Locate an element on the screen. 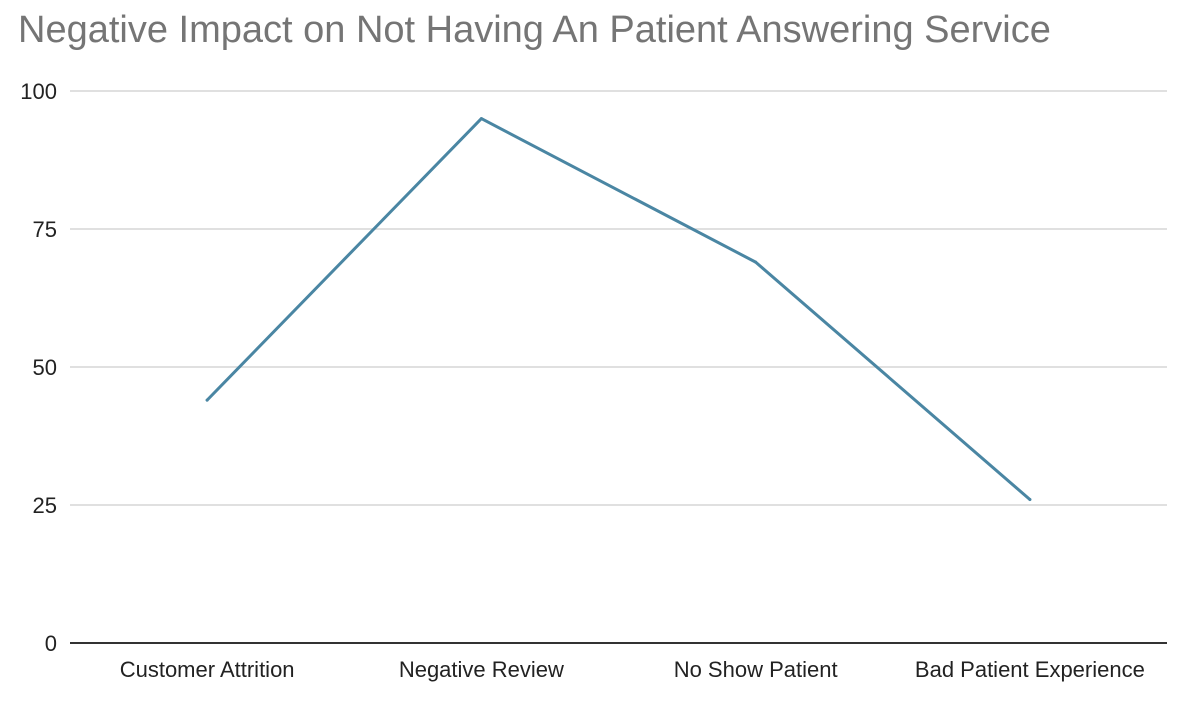 The height and width of the screenshot is (712, 1200). x-tick-label: No Show Patient is located at coordinates (756, 669).